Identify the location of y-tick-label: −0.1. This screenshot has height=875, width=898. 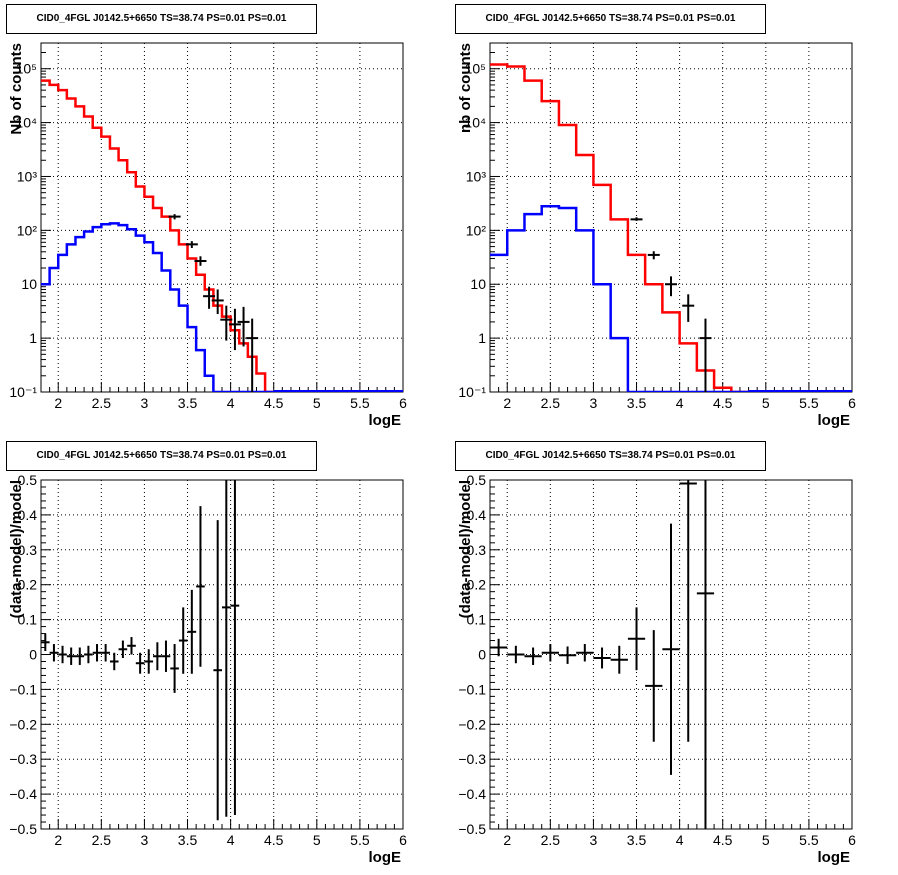
(23, 689).